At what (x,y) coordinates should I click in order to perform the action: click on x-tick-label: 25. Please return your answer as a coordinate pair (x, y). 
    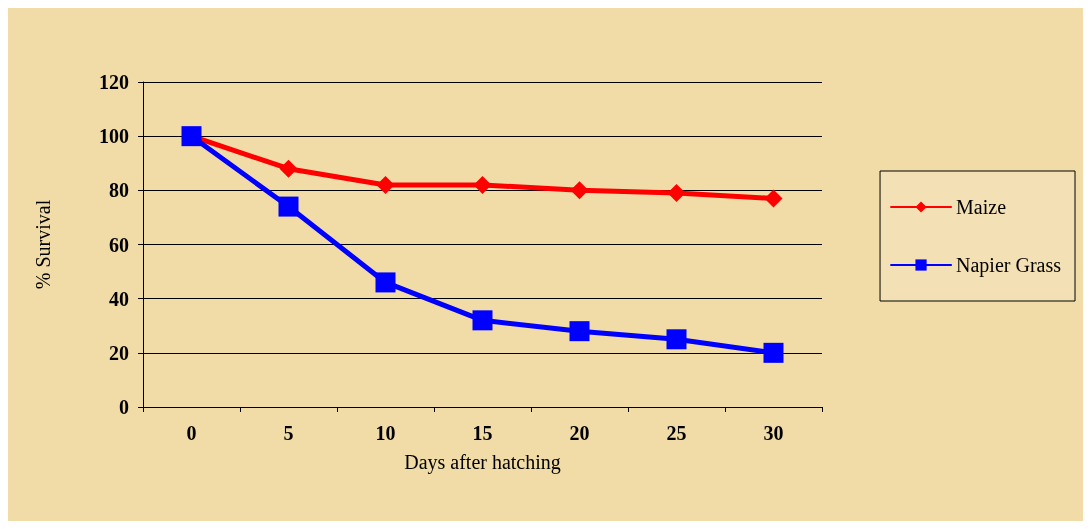
    Looking at the image, I should click on (676, 433).